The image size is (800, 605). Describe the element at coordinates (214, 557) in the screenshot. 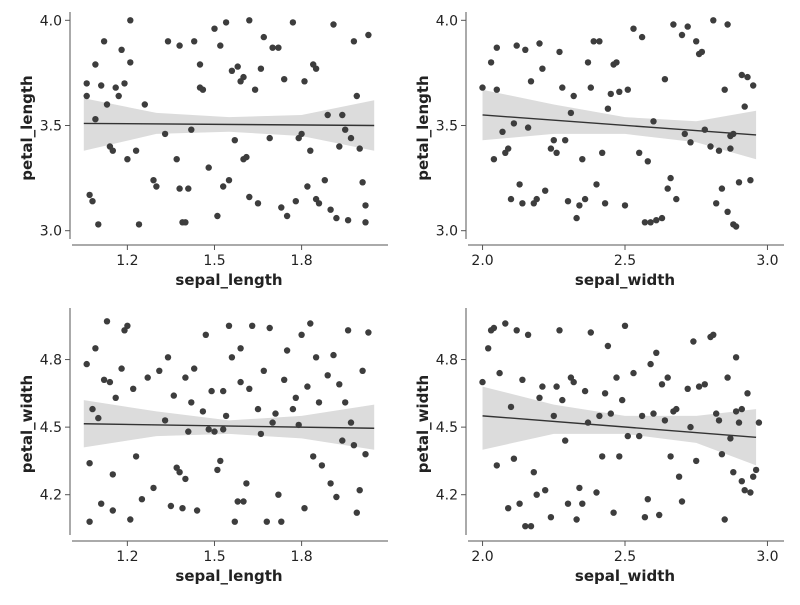

I see `x-tick-label: 1.5` at that location.